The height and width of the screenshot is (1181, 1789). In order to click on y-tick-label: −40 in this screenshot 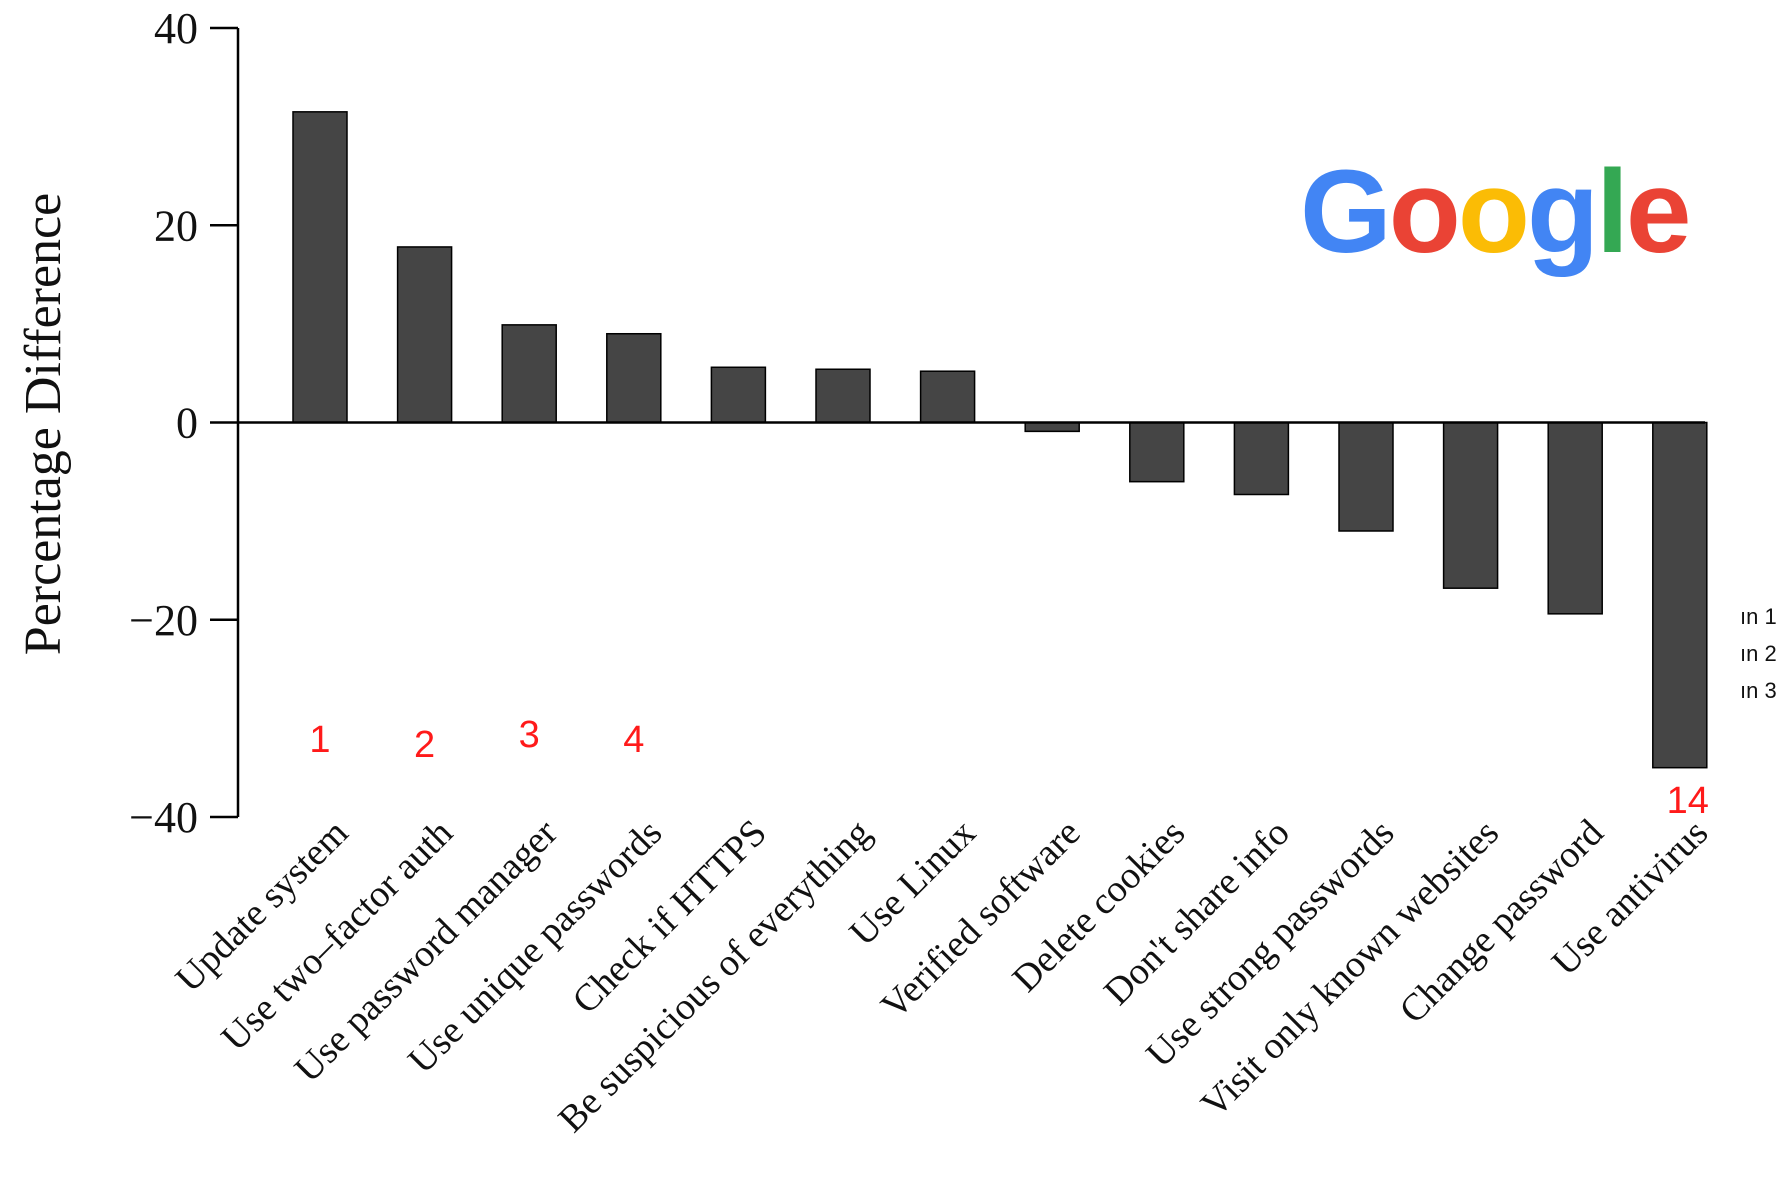, I will do `click(163, 817)`.